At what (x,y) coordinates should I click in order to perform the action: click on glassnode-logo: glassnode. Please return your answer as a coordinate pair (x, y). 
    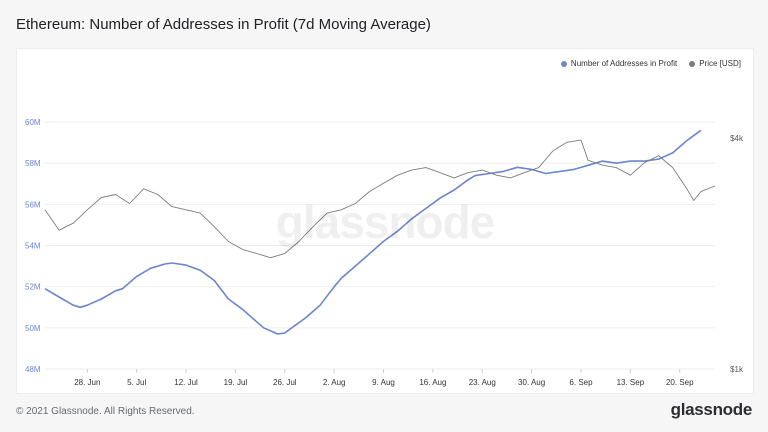
    Looking at the image, I should click on (711, 409).